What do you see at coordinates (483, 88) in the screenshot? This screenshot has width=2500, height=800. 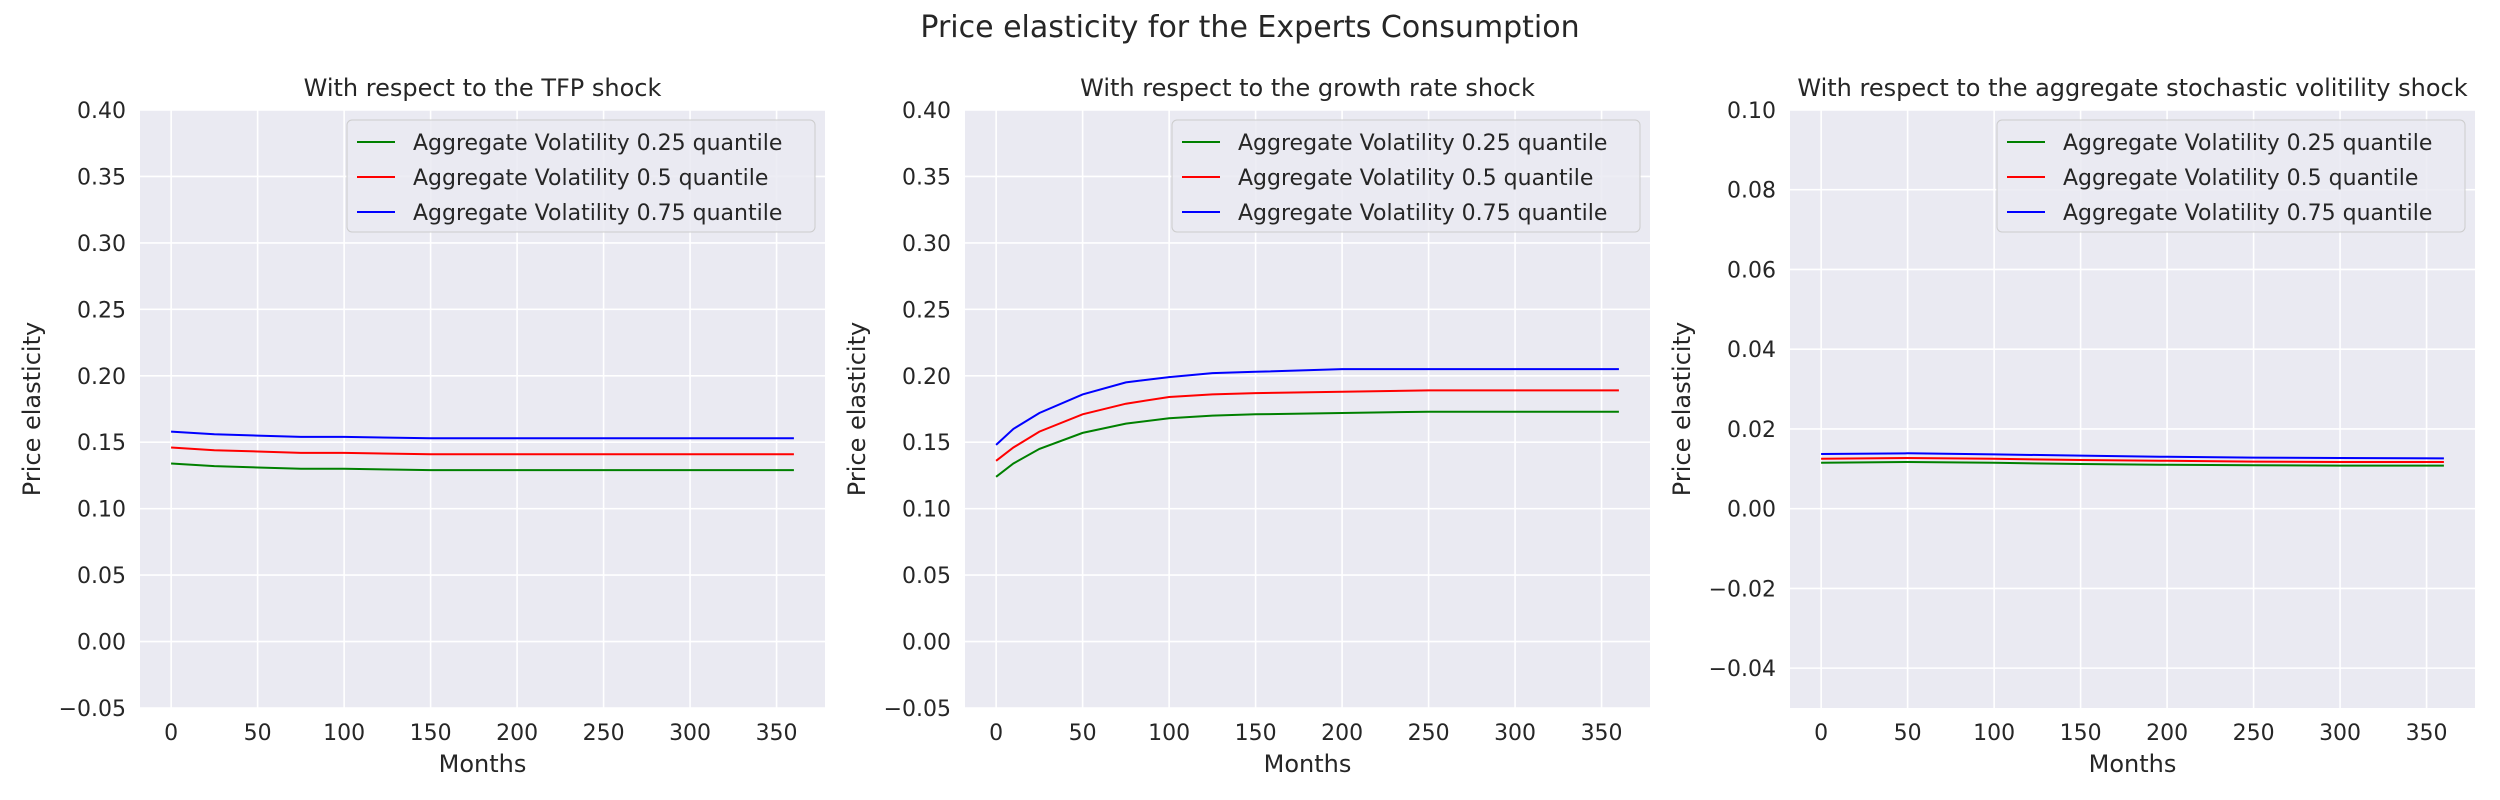 I see `panel-title: With respect to the TFP shock` at bounding box center [483, 88].